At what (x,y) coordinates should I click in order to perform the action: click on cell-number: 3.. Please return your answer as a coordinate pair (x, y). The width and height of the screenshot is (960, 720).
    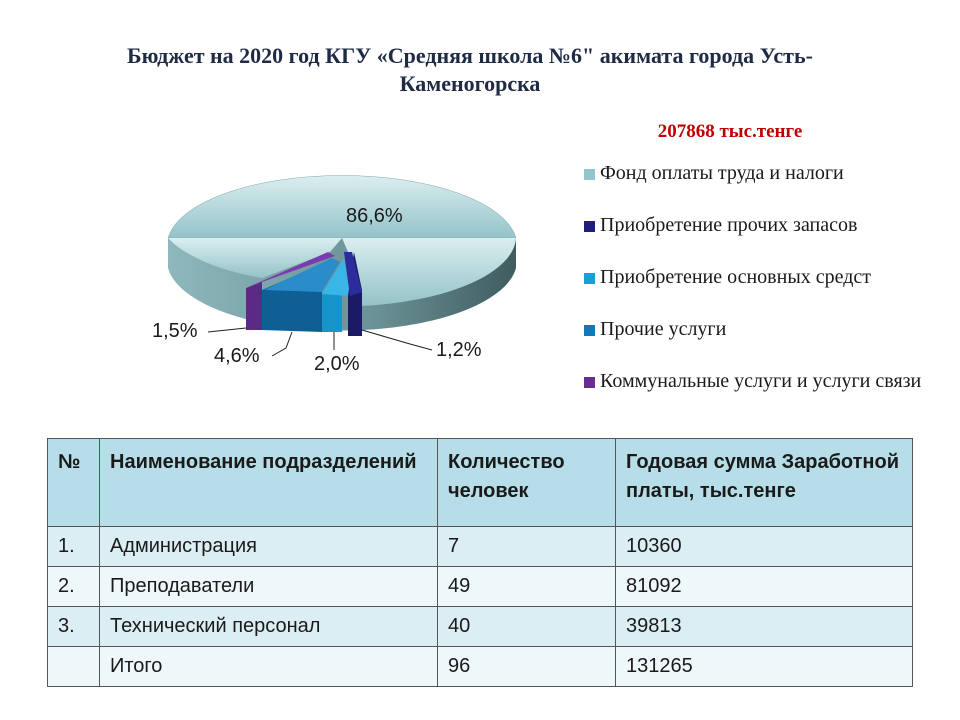
    Looking at the image, I should click on (73, 626).